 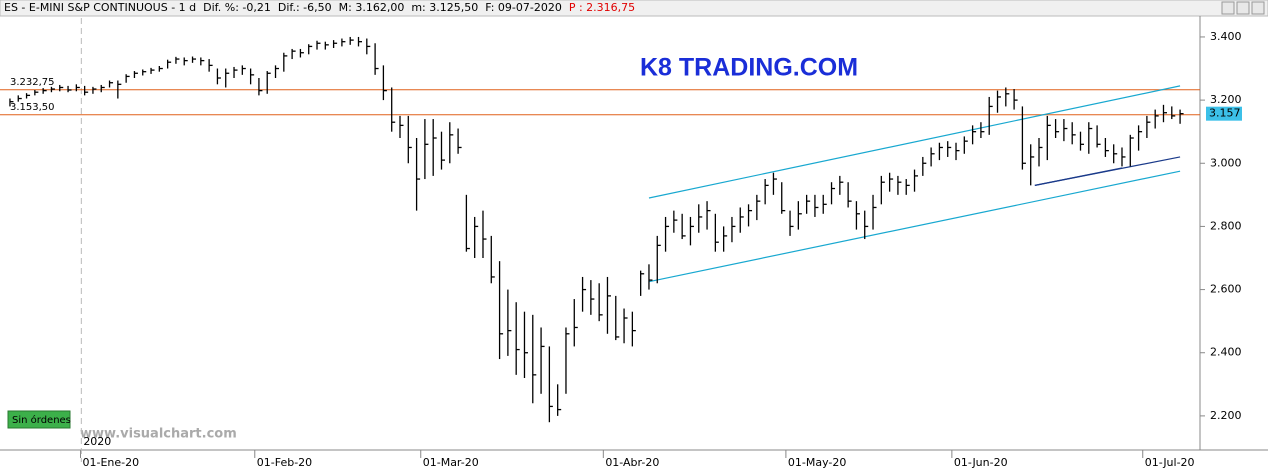 What do you see at coordinates (451, 462) in the screenshot?
I see `x-tick-label: 01-Mar-20` at bounding box center [451, 462].